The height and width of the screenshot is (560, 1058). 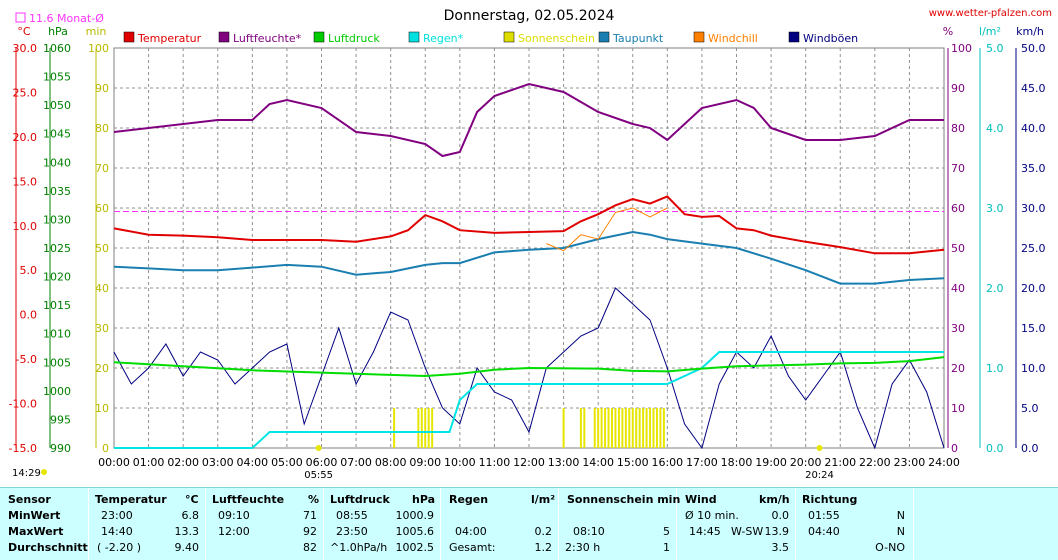 What do you see at coordinates (102, 328) in the screenshot?
I see `min-tick-label: 30` at bounding box center [102, 328].